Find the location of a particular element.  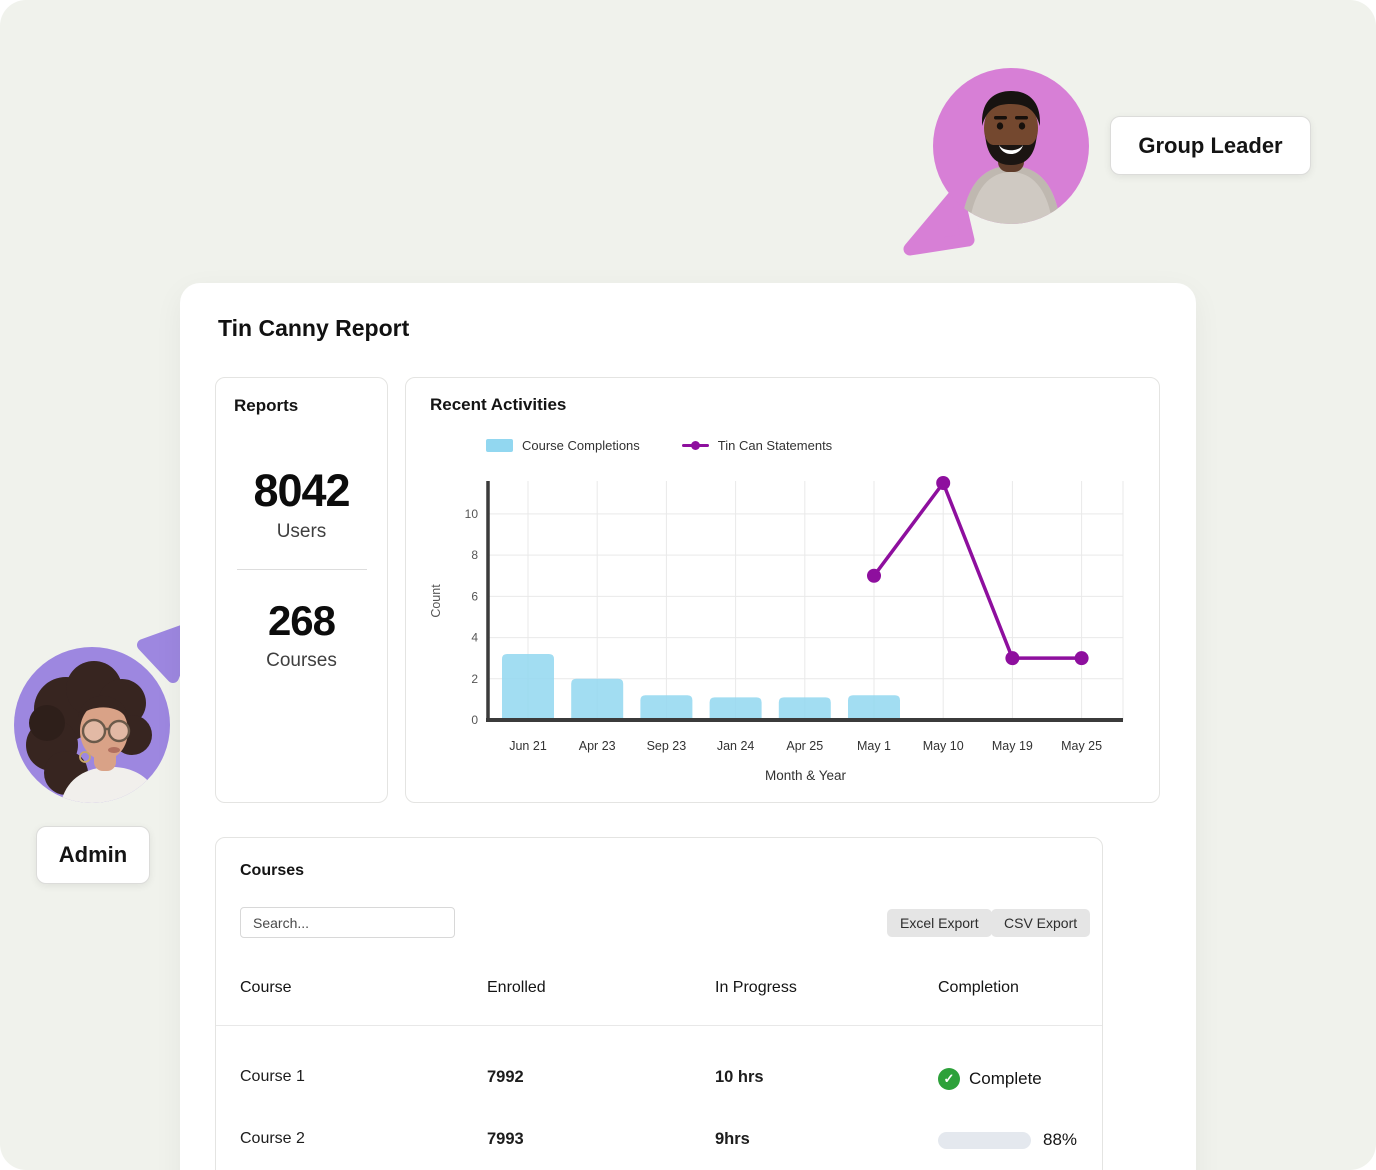

in-progress-value: 9hrs is located at coordinates (732, 1139).